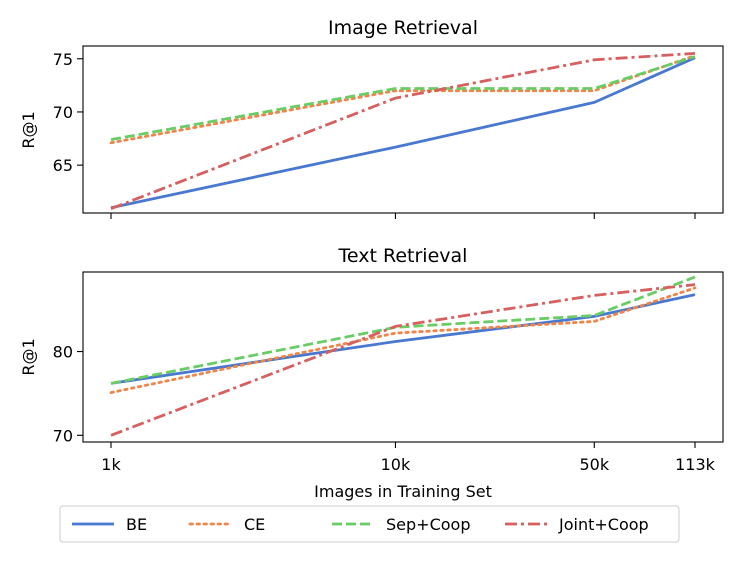 Image resolution: width=735 pixels, height=561 pixels. Describe the element at coordinates (63, 112) in the screenshot. I see `image-retrieval-y-tick-label: 70` at that location.